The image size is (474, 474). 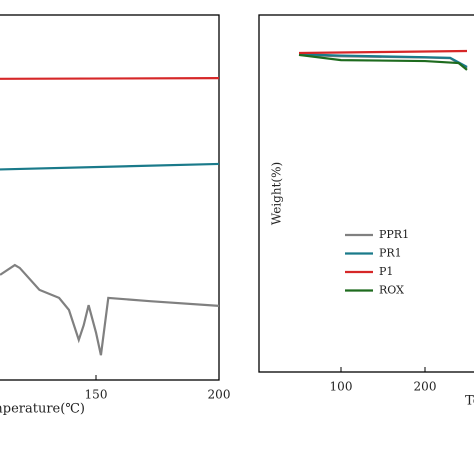 I want to click on legend-label: PR1, so click(x=390, y=253).